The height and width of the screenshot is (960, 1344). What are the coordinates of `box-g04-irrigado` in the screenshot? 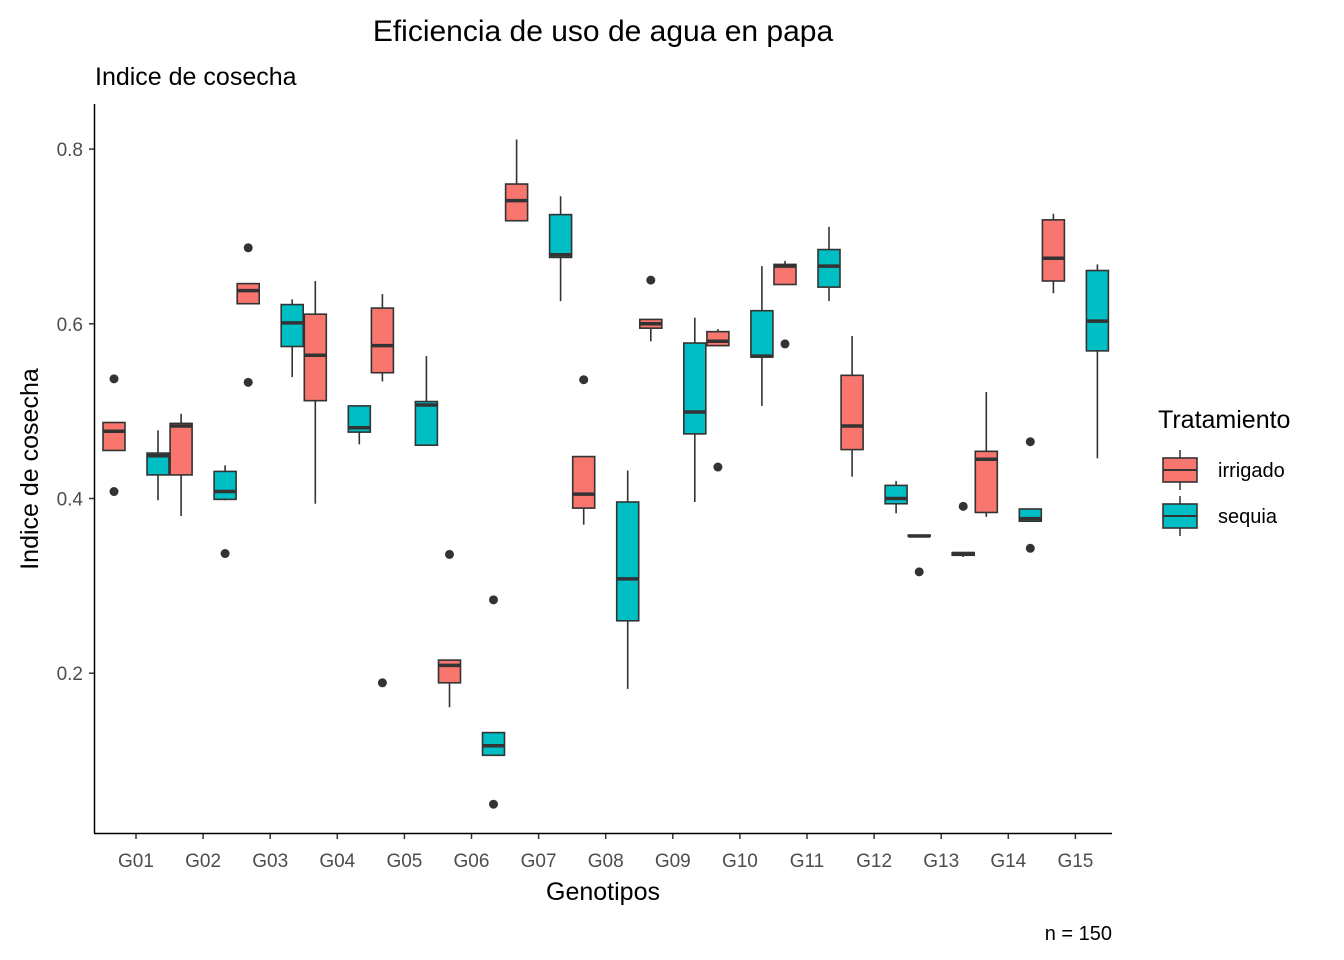 It's located at (315, 392).